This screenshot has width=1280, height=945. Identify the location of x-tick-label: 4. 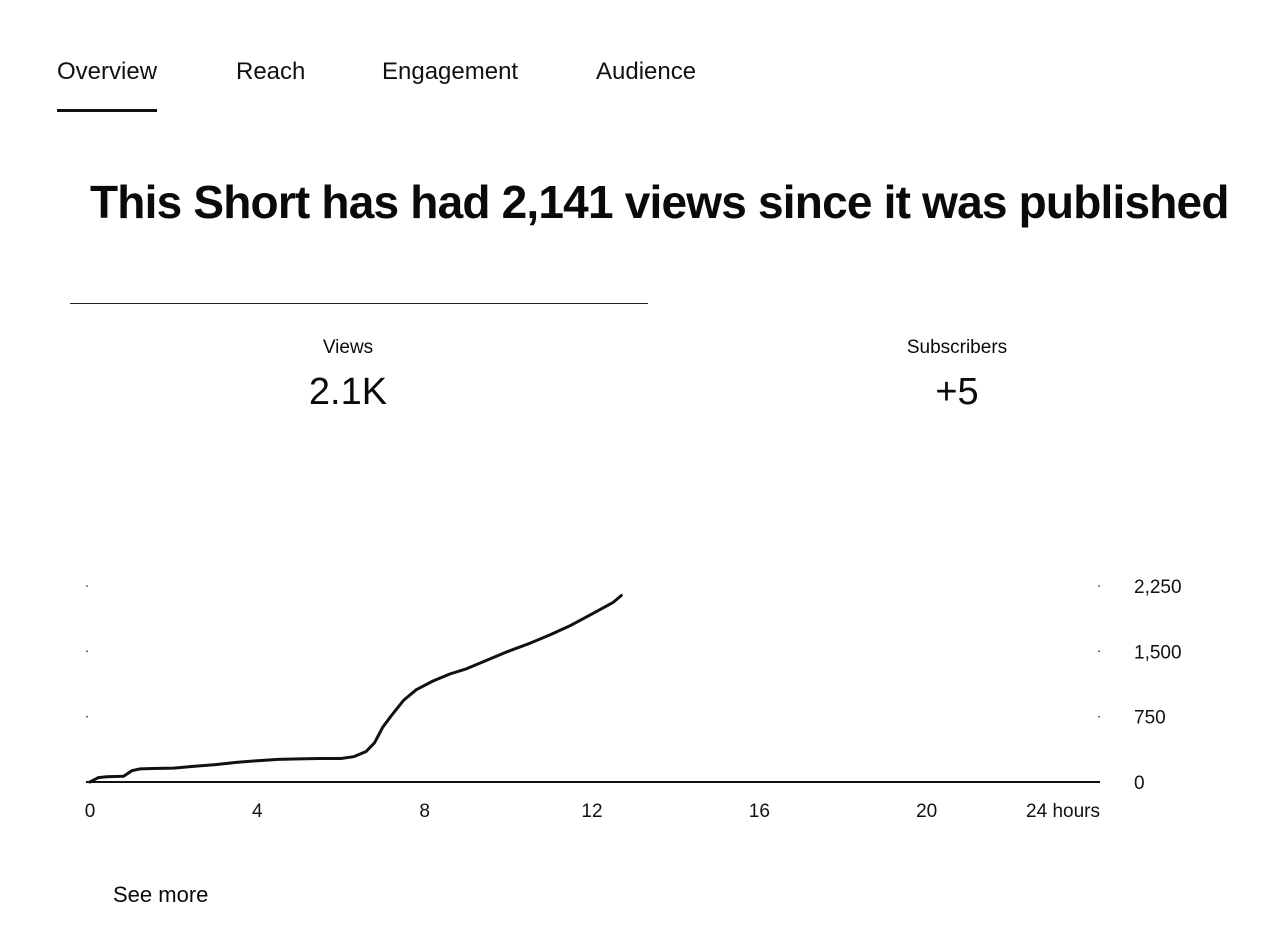
(257, 811).